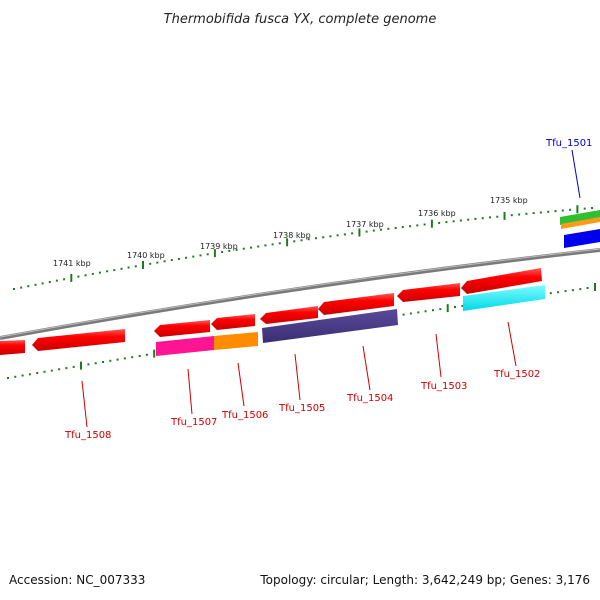 This screenshot has height=600, width=600. Describe the element at coordinates (72, 263) in the screenshot. I see `kbp-label-1741: 1741 kbp` at that location.